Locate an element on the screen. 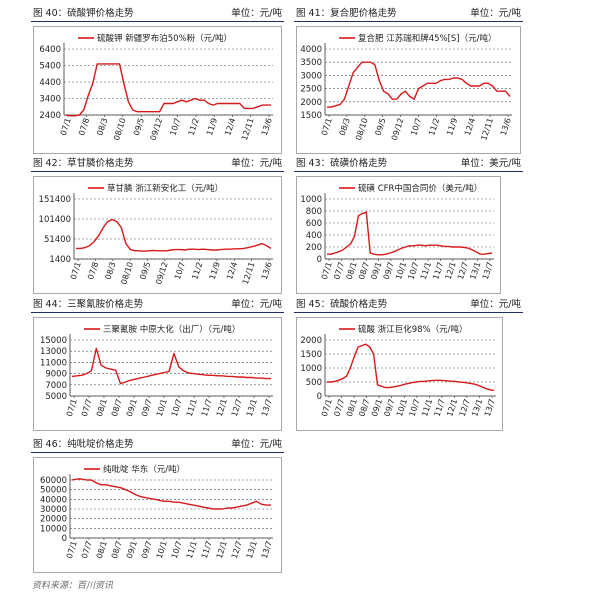  source-note: 资料来源：百川资讯 is located at coordinates (73, 586).